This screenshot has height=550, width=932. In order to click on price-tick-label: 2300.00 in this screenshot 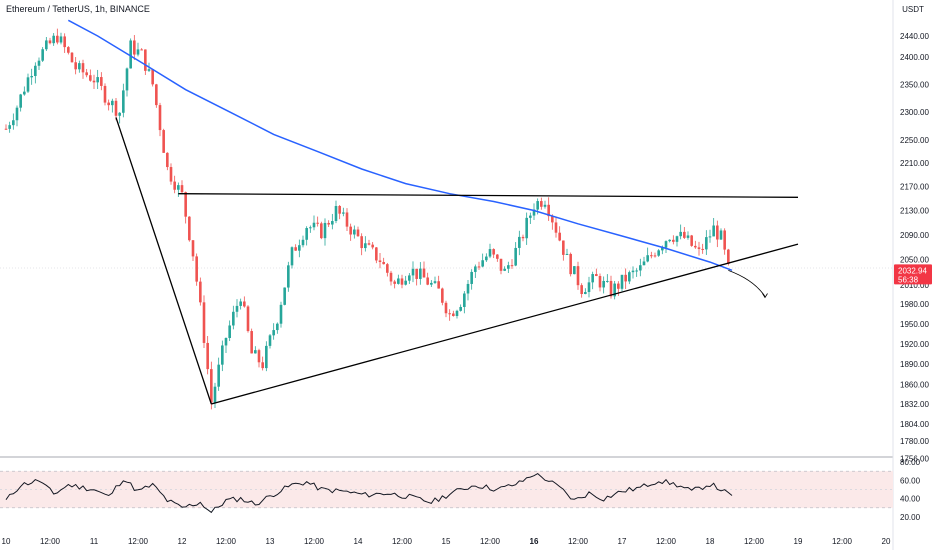, I will do `click(914, 112)`.